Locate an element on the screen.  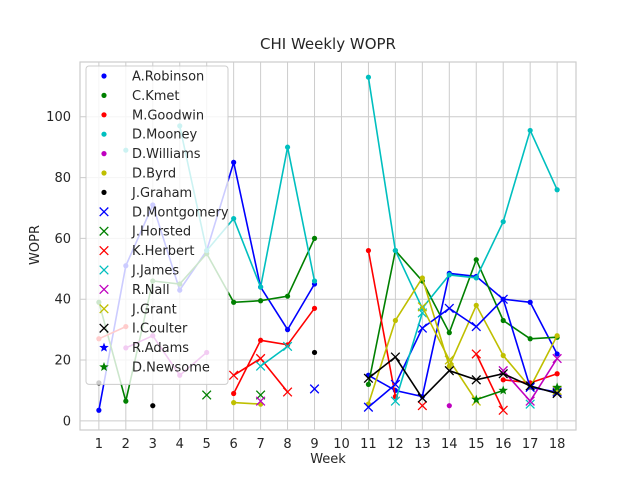
legend-label: D.Mooney is located at coordinates (165, 135).